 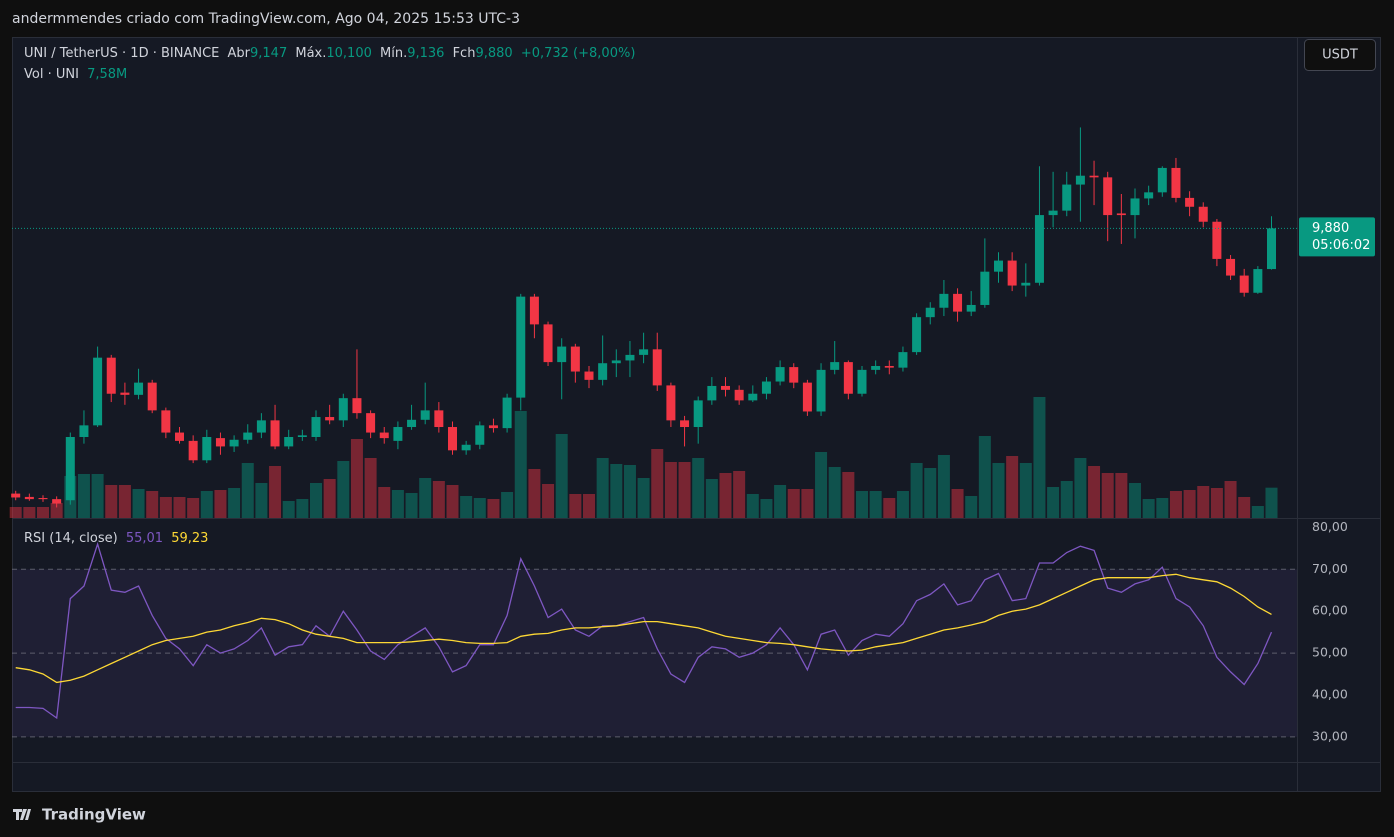 What do you see at coordinates (79, 815) in the screenshot?
I see `logo: TradingView` at bounding box center [79, 815].